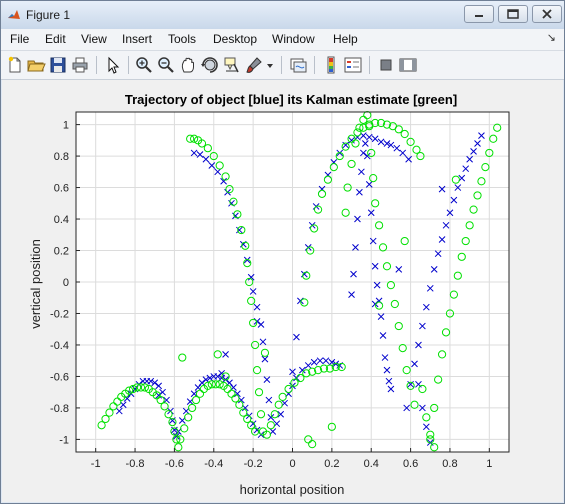 The image size is (565, 504). What do you see at coordinates (15, 65) in the screenshot?
I see `new-figure-icon` at bounding box center [15, 65].